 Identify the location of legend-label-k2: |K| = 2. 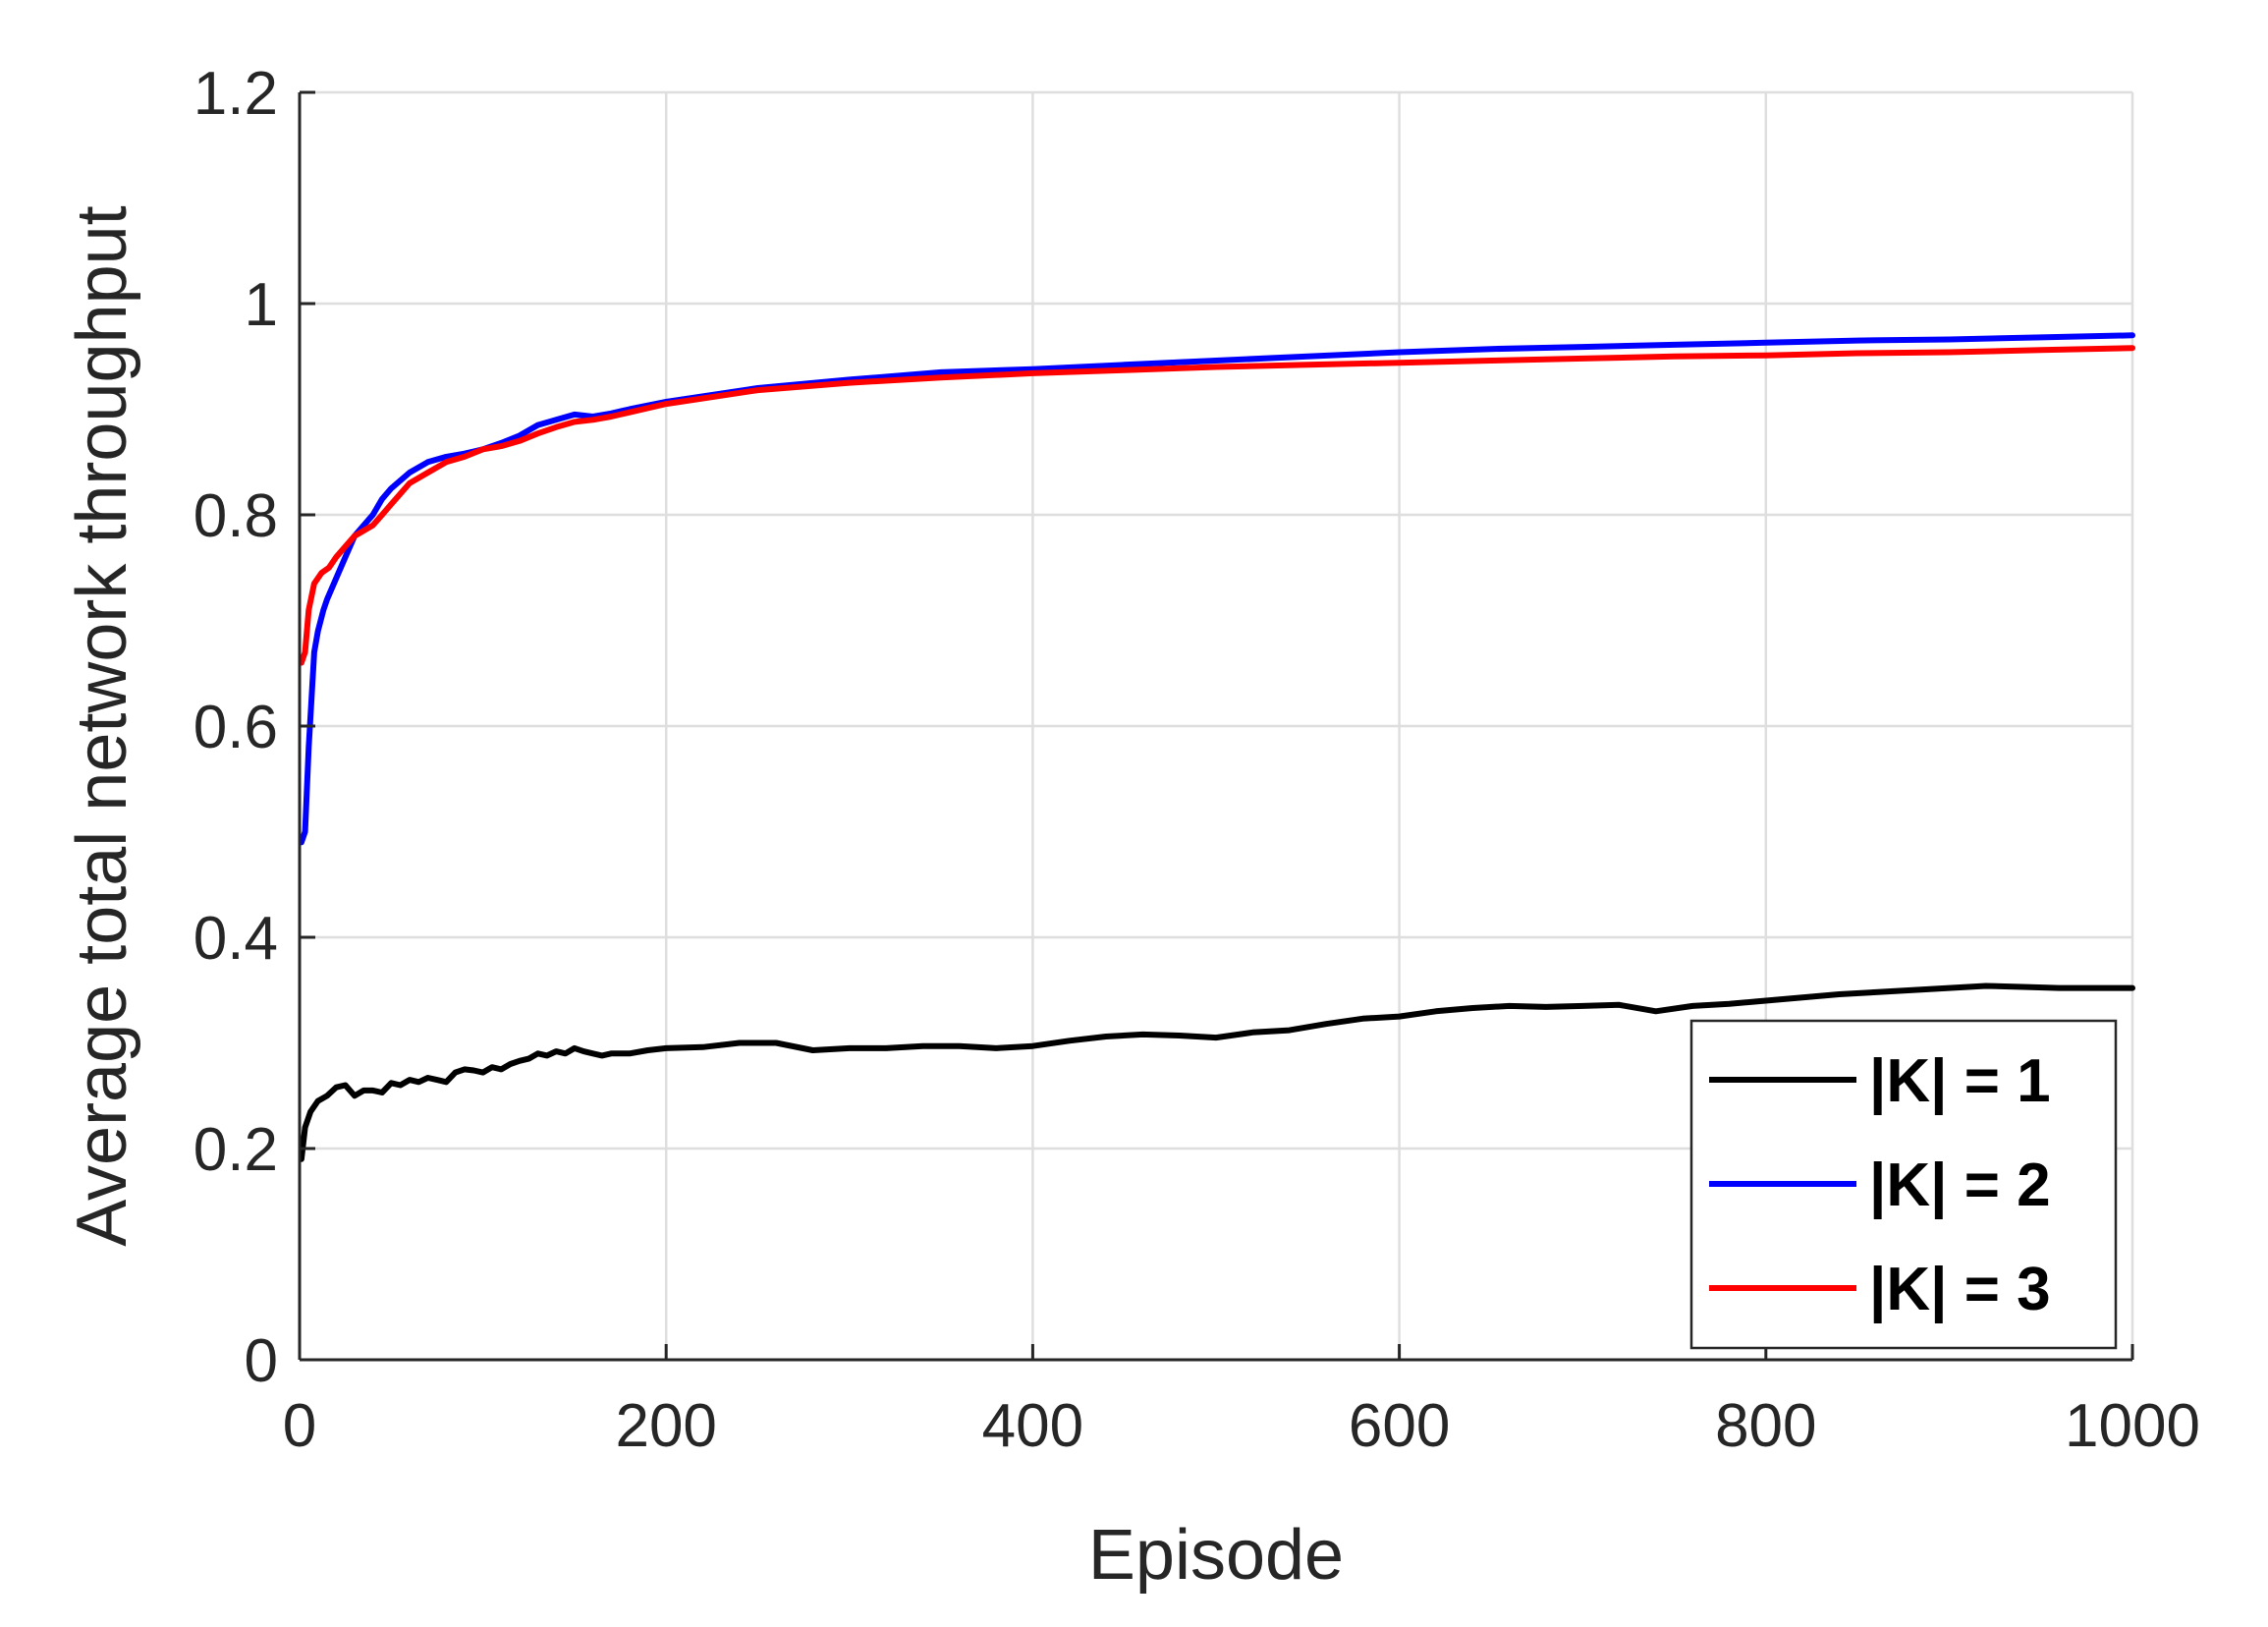
(1960, 1185).